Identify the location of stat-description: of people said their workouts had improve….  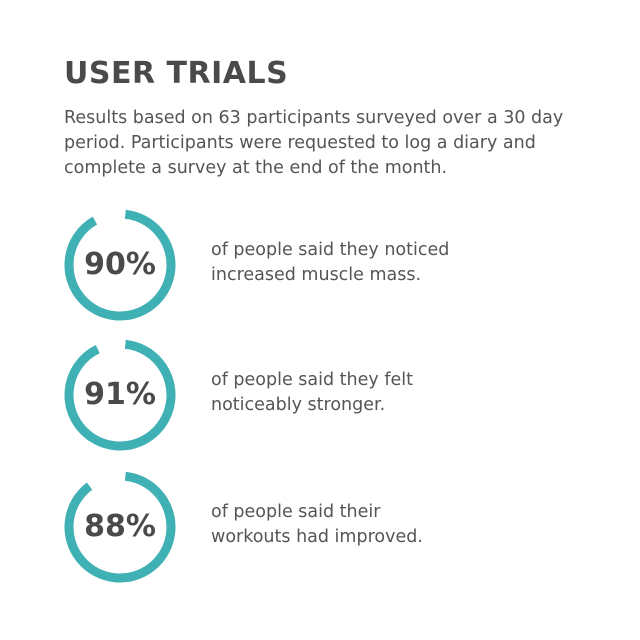
(317, 524).